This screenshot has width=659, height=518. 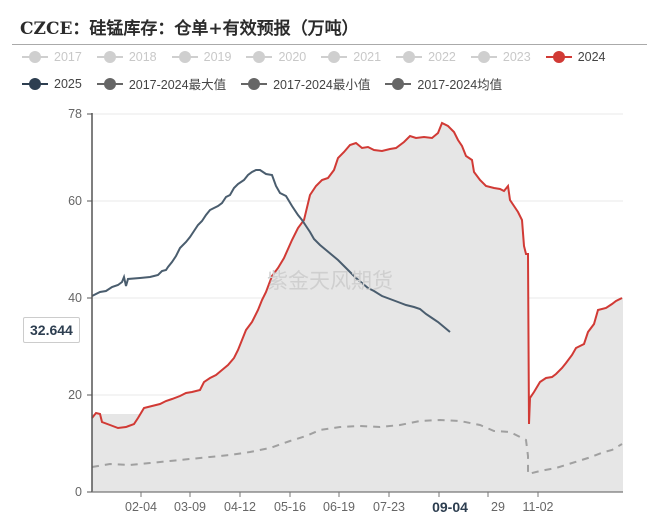 I want to click on legend-item-2020: 2020, so click(x=276, y=57).